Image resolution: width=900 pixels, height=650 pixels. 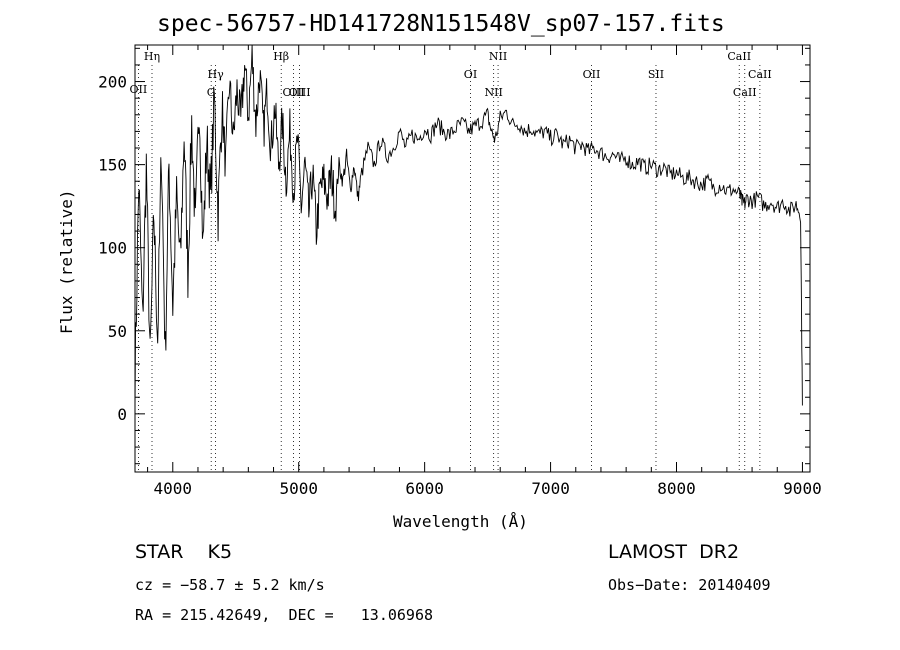 I want to click on y-tick-label: 50, so click(x=117, y=331).